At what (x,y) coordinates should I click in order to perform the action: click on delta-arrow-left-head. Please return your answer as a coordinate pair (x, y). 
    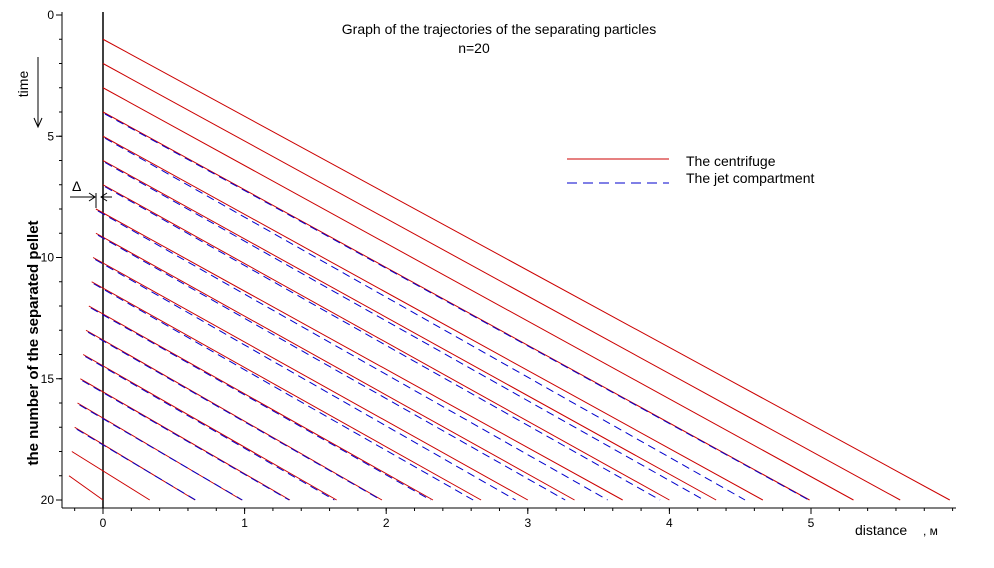
    Looking at the image, I should click on (92, 197).